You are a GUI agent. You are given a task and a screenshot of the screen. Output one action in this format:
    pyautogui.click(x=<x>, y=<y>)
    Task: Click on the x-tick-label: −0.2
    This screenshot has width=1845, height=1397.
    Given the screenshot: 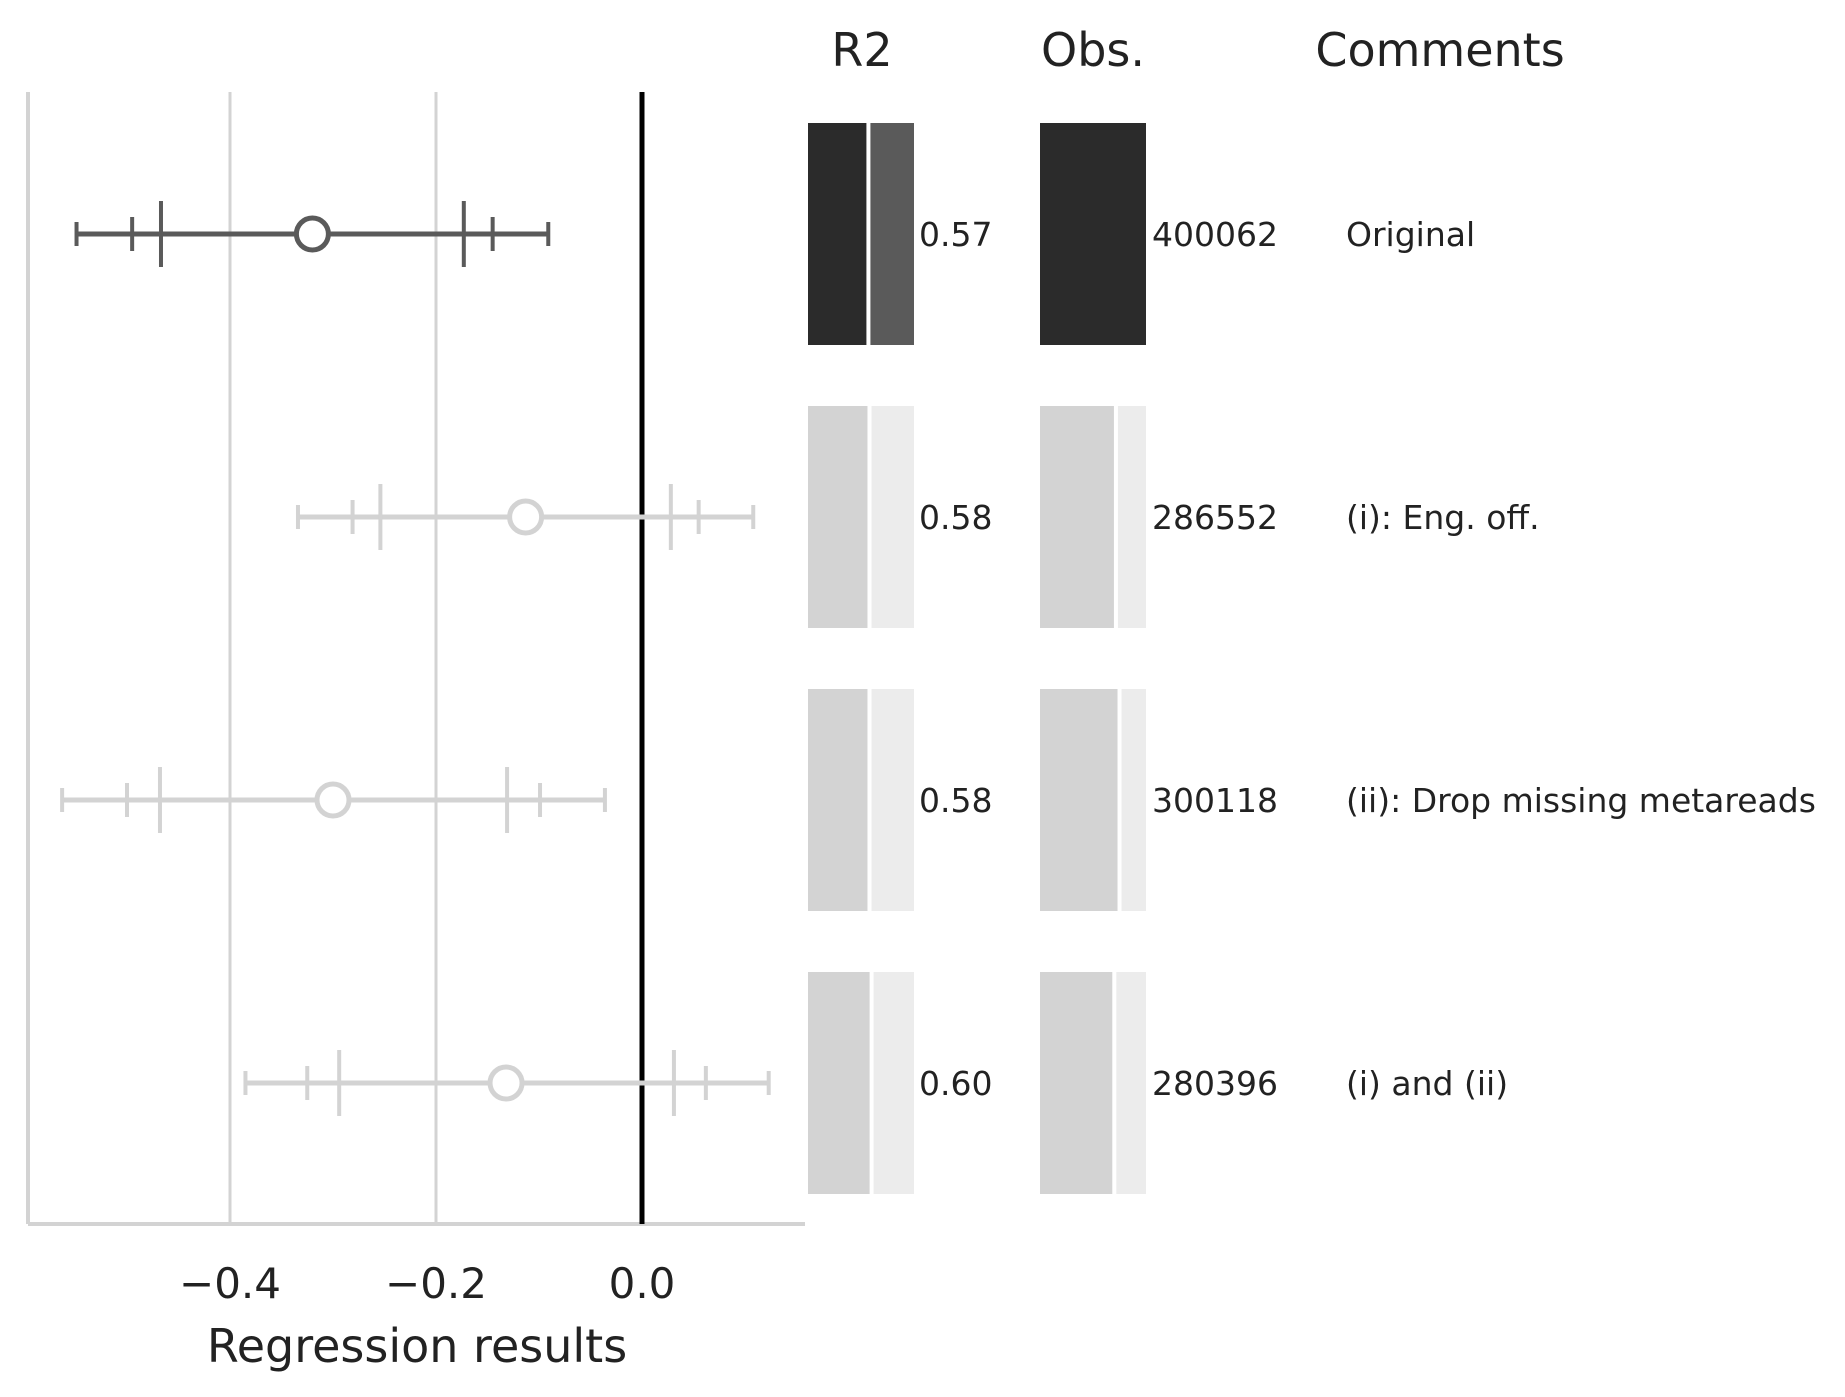 What is the action you would take?
    pyautogui.click(x=436, y=1283)
    